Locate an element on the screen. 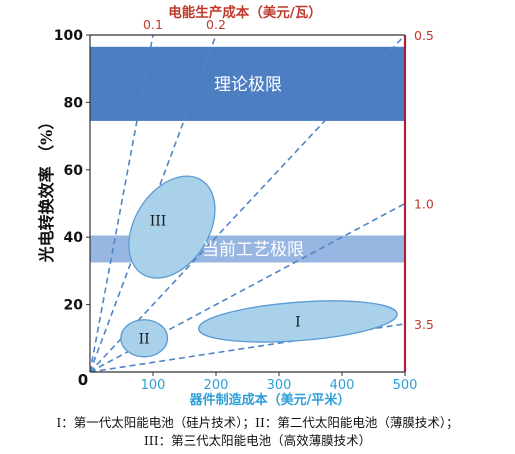 The image size is (515, 454). x-tick-label-100: 100 is located at coordinates (153, 385).